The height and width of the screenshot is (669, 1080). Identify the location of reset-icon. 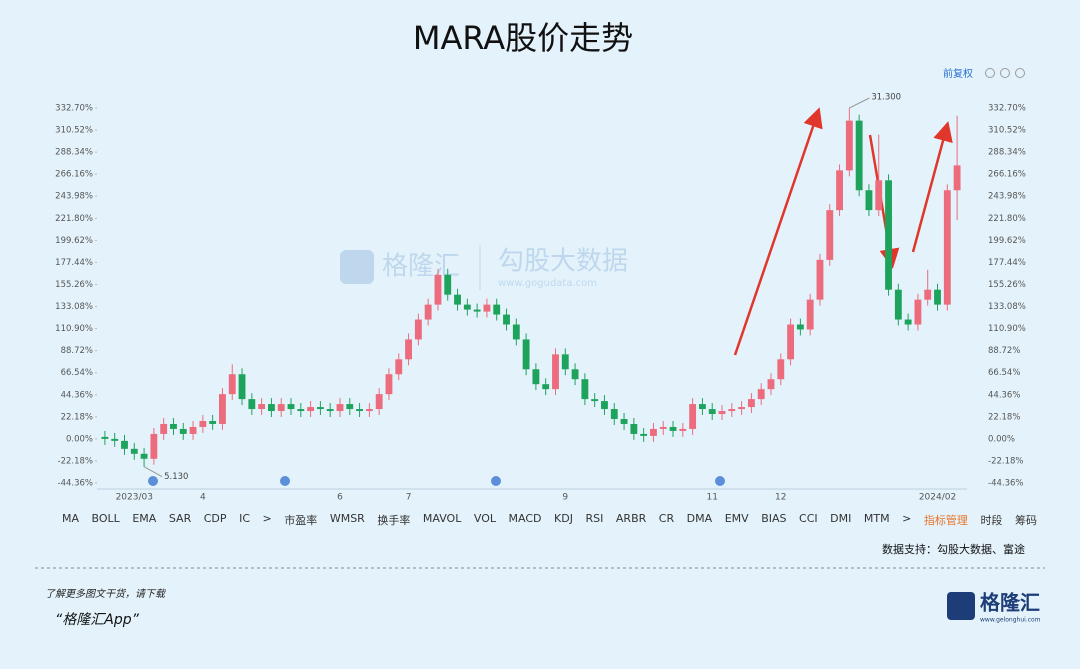
(990, 73).